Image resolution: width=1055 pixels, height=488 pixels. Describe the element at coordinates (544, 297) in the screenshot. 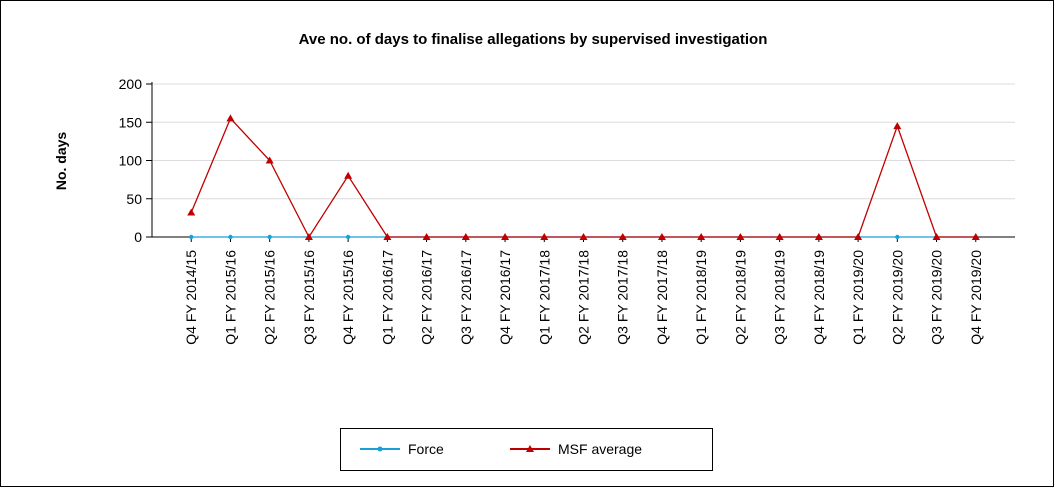

I see `x-tick-label: Q1 FY 2017/18` at that location.